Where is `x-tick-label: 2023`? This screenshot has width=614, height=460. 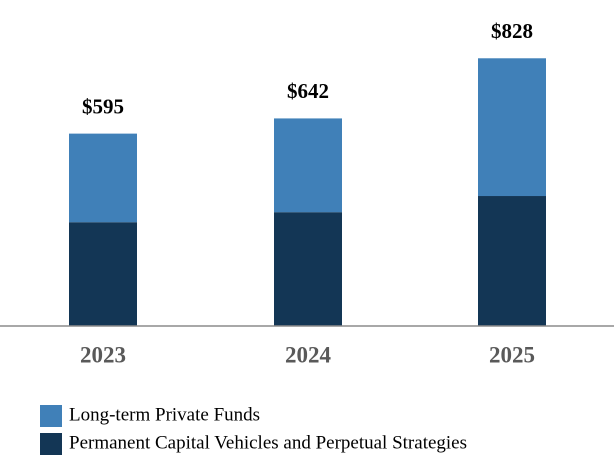
x-tick-label: 2023 is located at coordinates (103, 354).